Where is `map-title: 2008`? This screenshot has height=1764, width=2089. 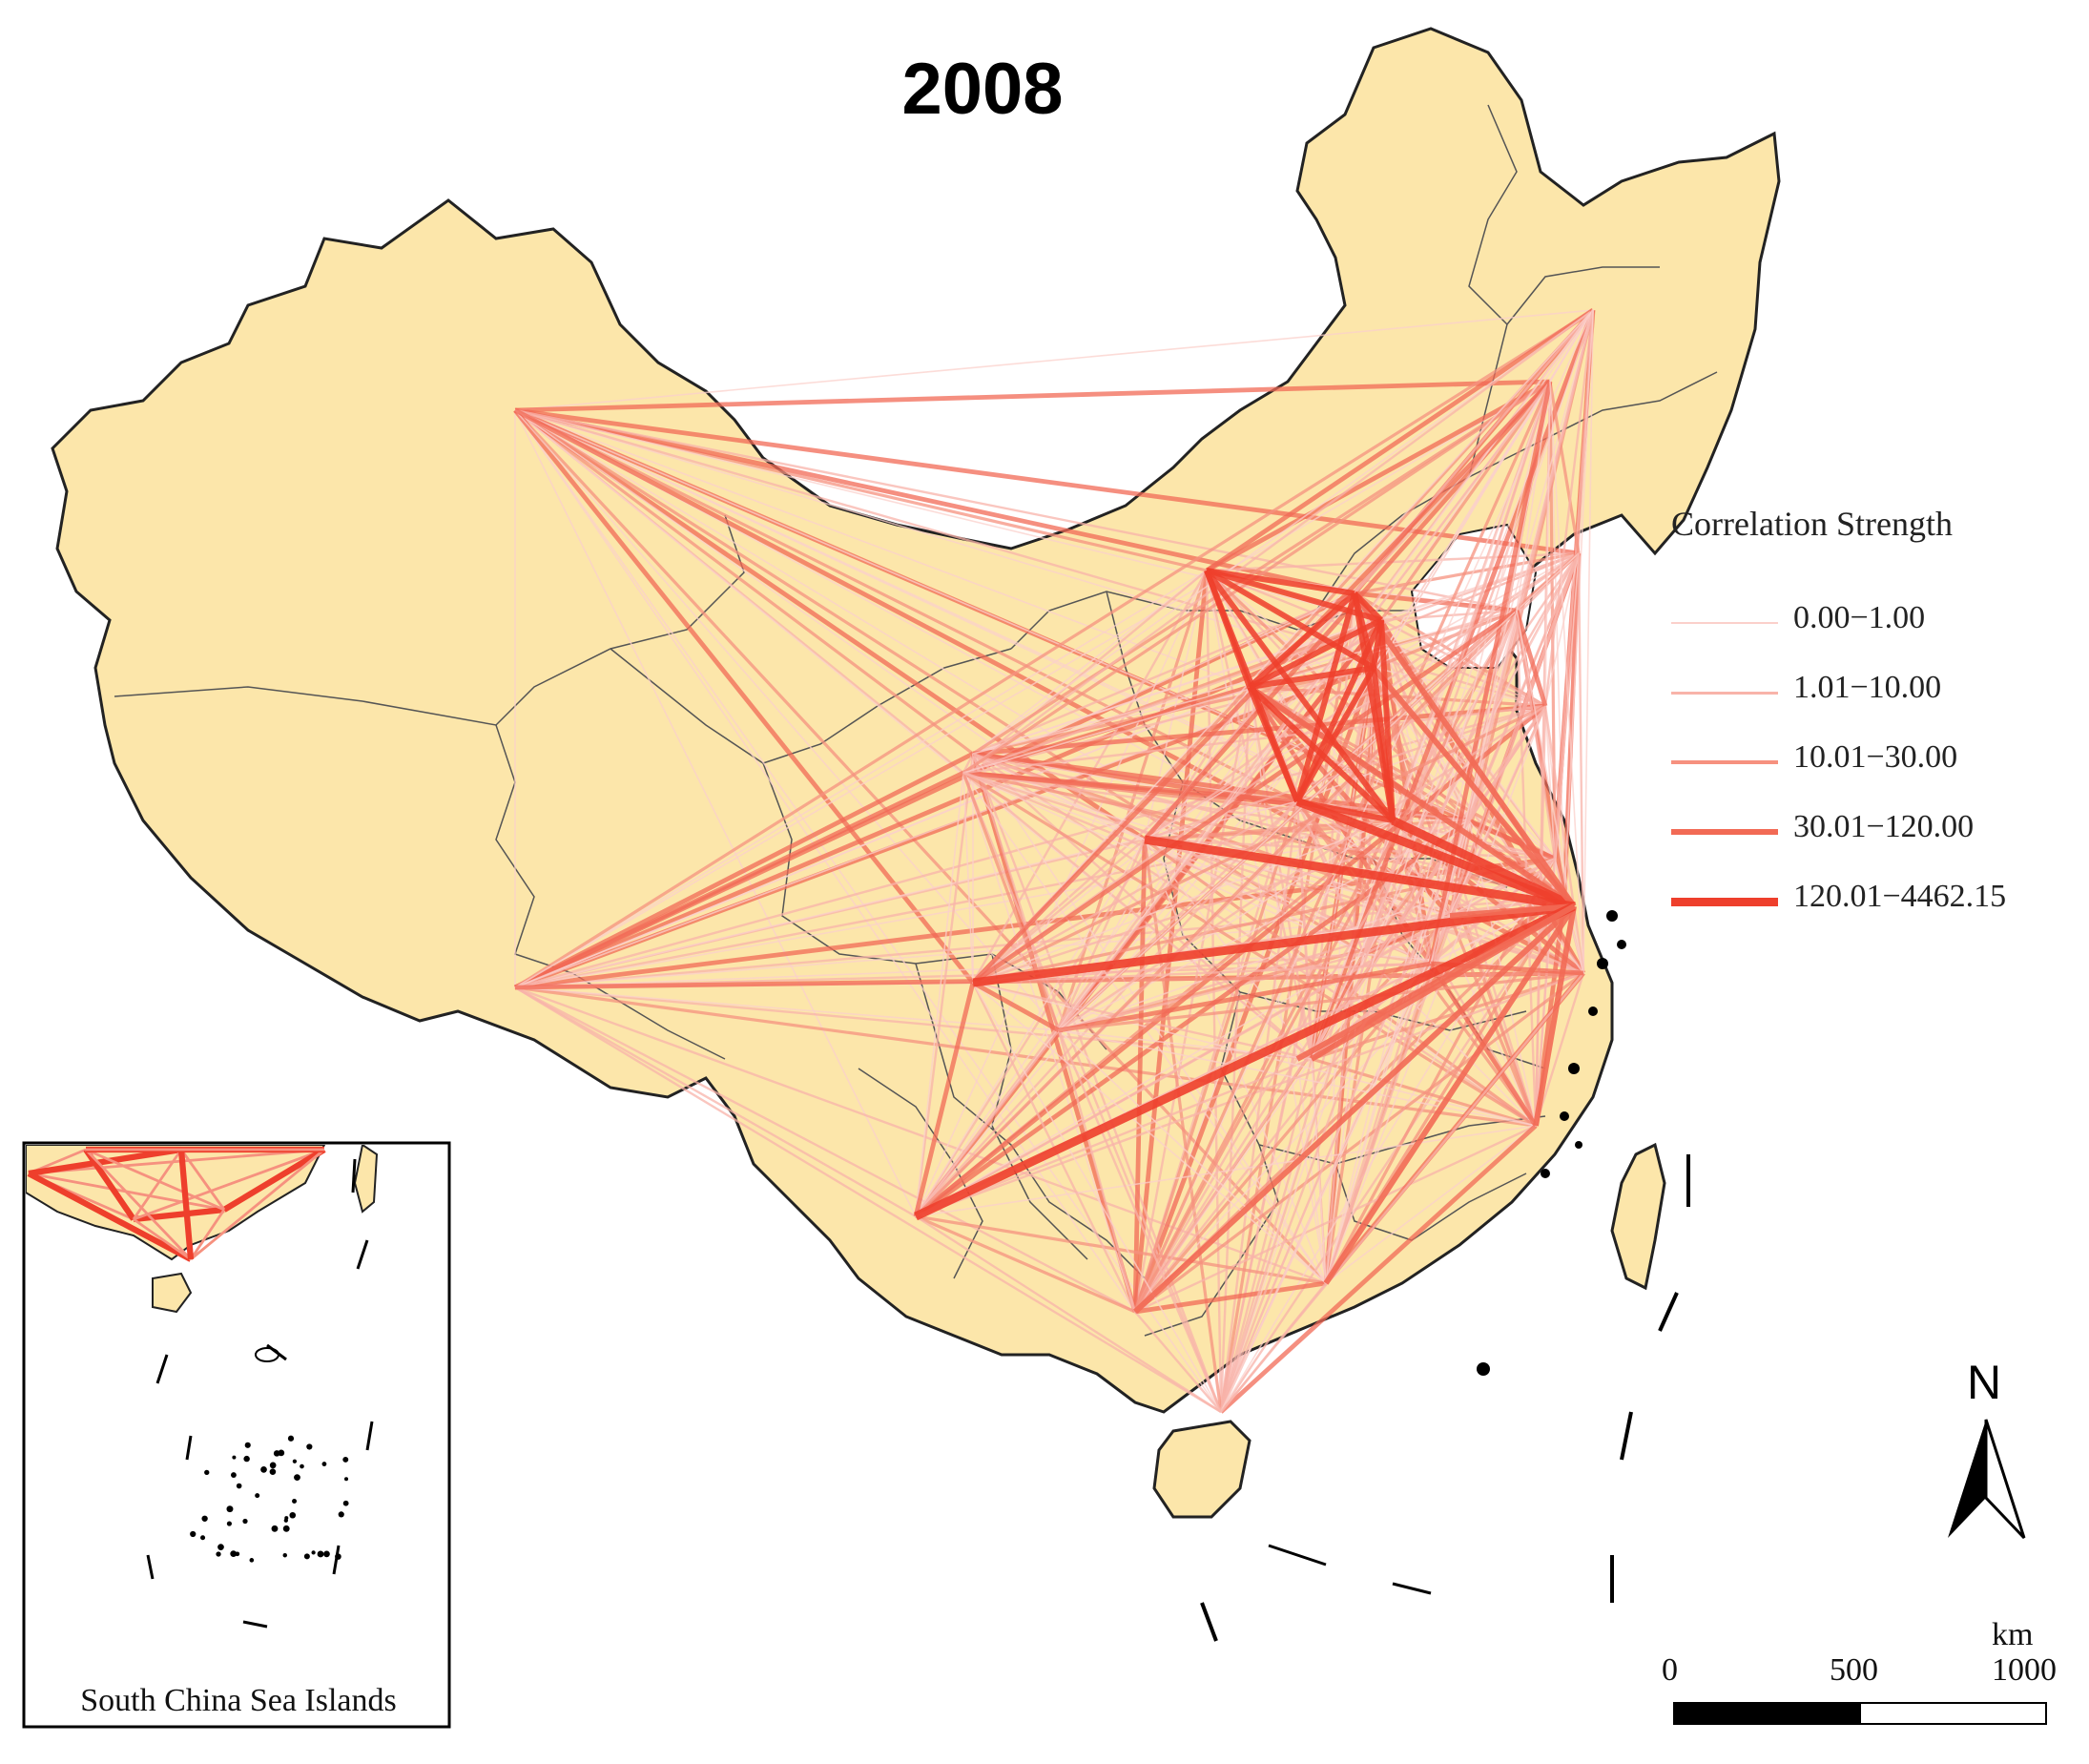
map-title: 2008 is located at coordinates (983, 89).